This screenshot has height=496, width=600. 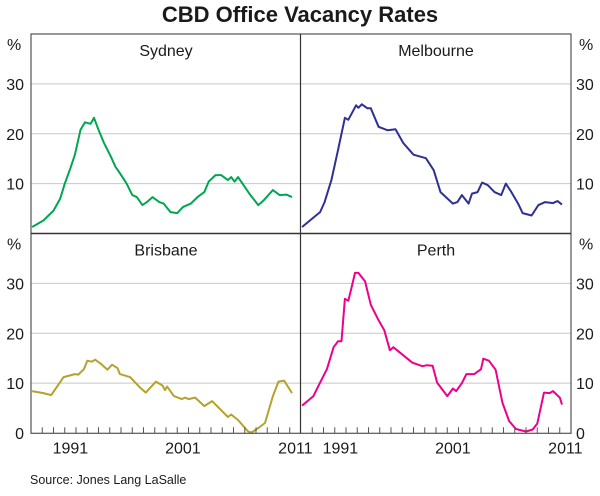 I want to click on panel-title-perth: Perth, so click(x=436, y=251).